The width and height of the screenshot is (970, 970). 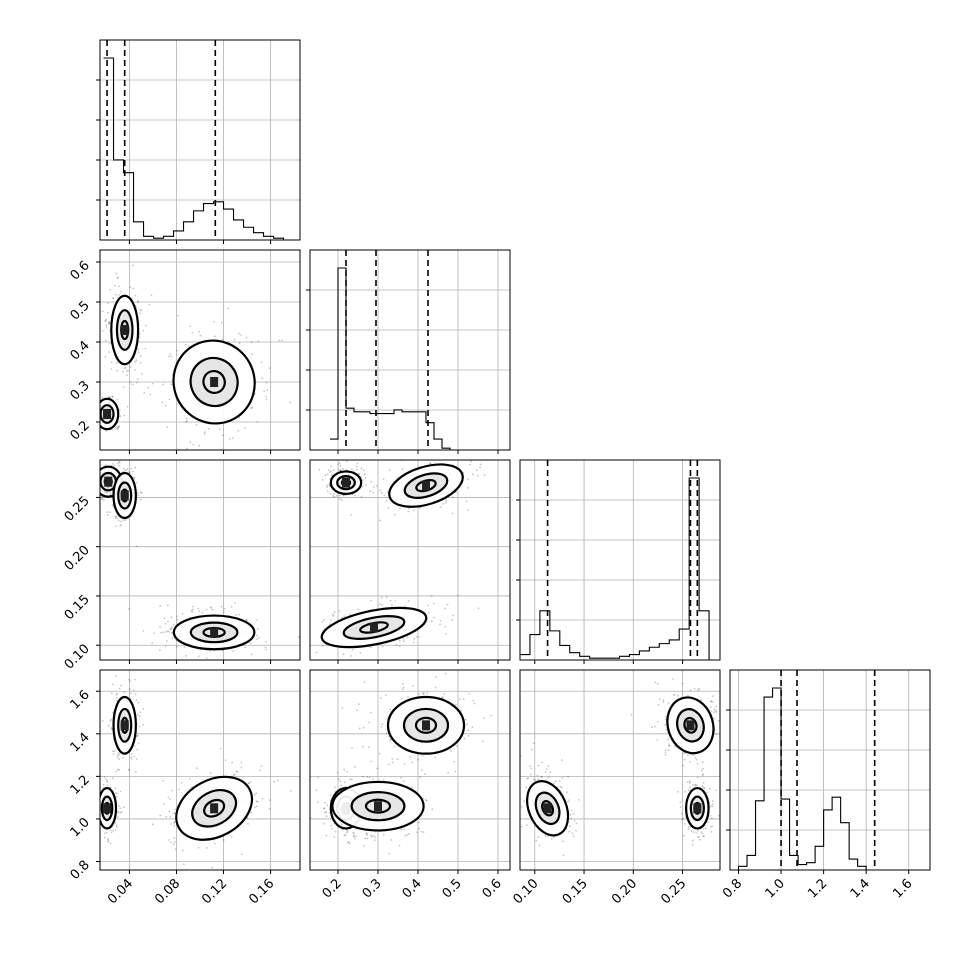 What do you see at coordinates (378, 806) in the screenshot?
I see `contour-inner` at bounding box center [378, 806].